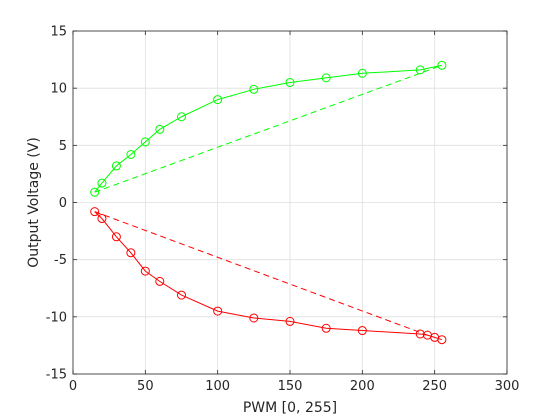  What do you see at coordinates (34, 202) in the screenshot?
I see `y-axis-label: Output Voltage (V)` at bounding box center [34, 202].